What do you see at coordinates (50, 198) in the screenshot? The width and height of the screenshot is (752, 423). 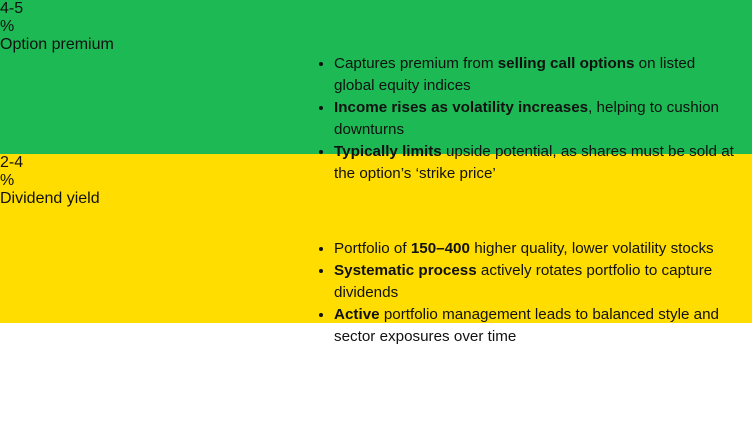 I see `stat-label: Dividend yield` at bounding box center [50, 198].